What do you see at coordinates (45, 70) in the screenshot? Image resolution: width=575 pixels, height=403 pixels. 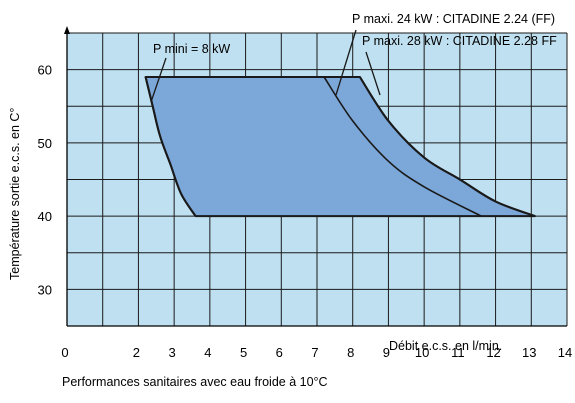 I see `y-tick-label: 60` at bounding box center [45, 70].